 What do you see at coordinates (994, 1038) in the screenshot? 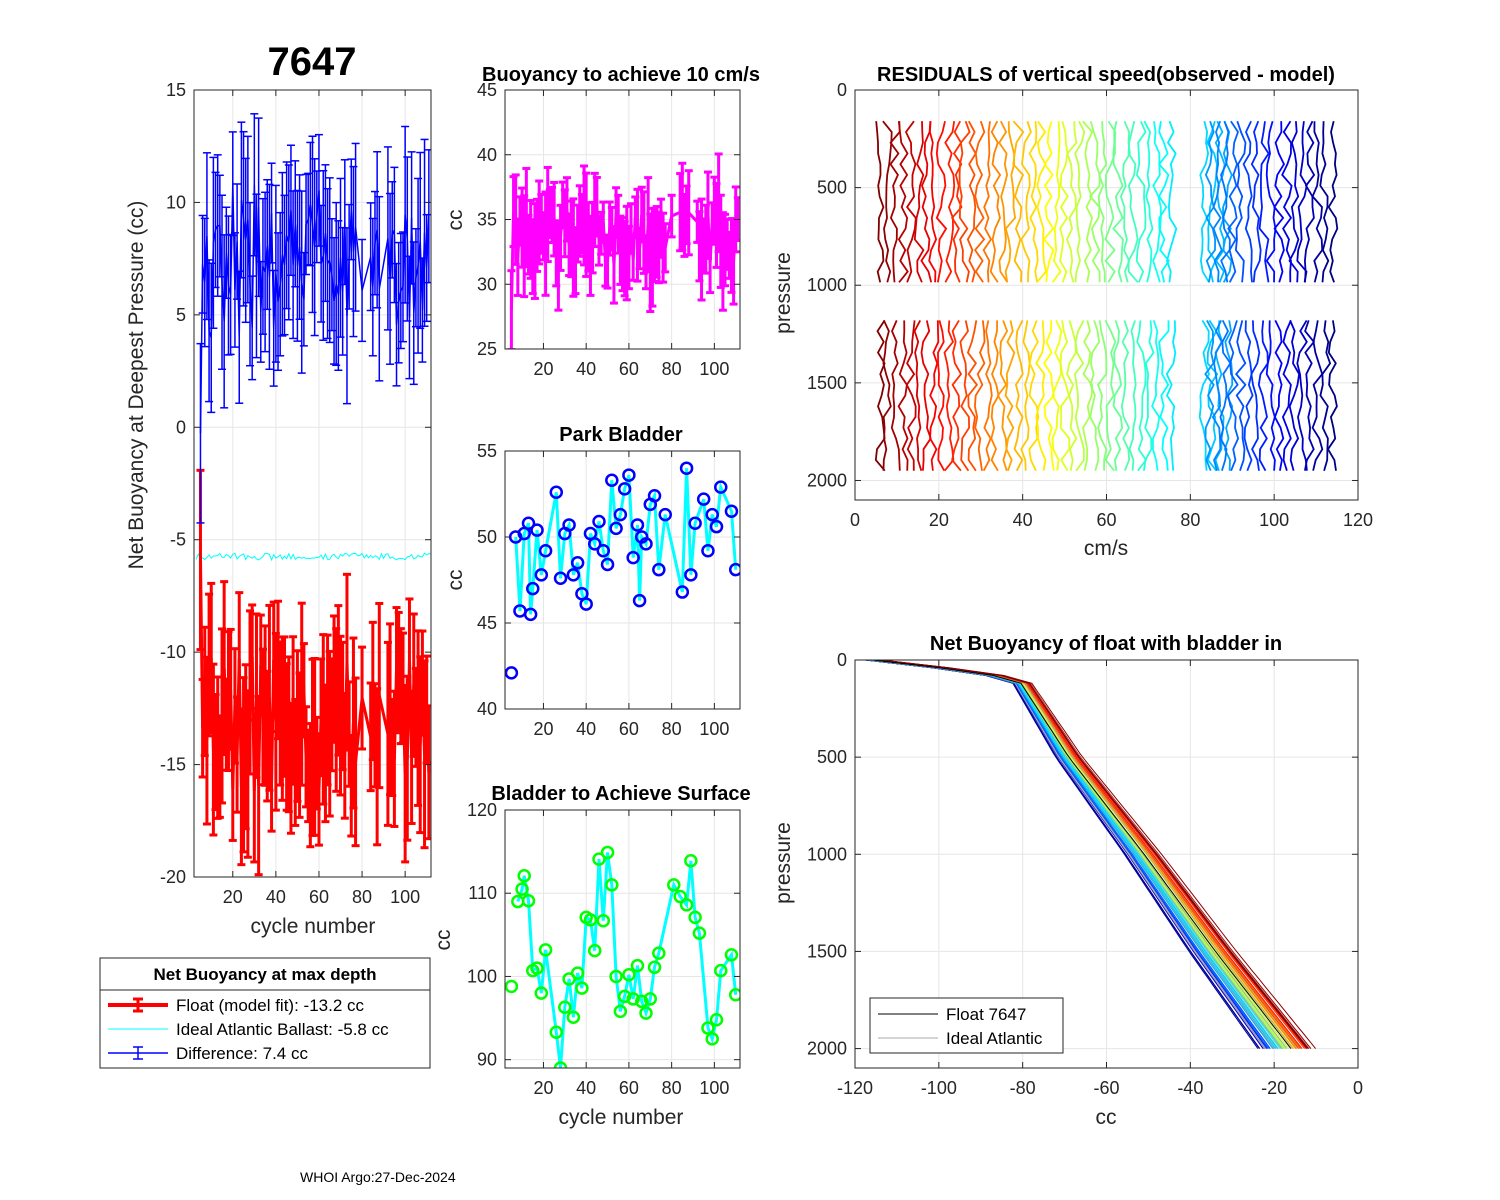
I see `legend-entry-ideal-atlantic: Ideal Atlantic` at bounding box center [994, 1038].